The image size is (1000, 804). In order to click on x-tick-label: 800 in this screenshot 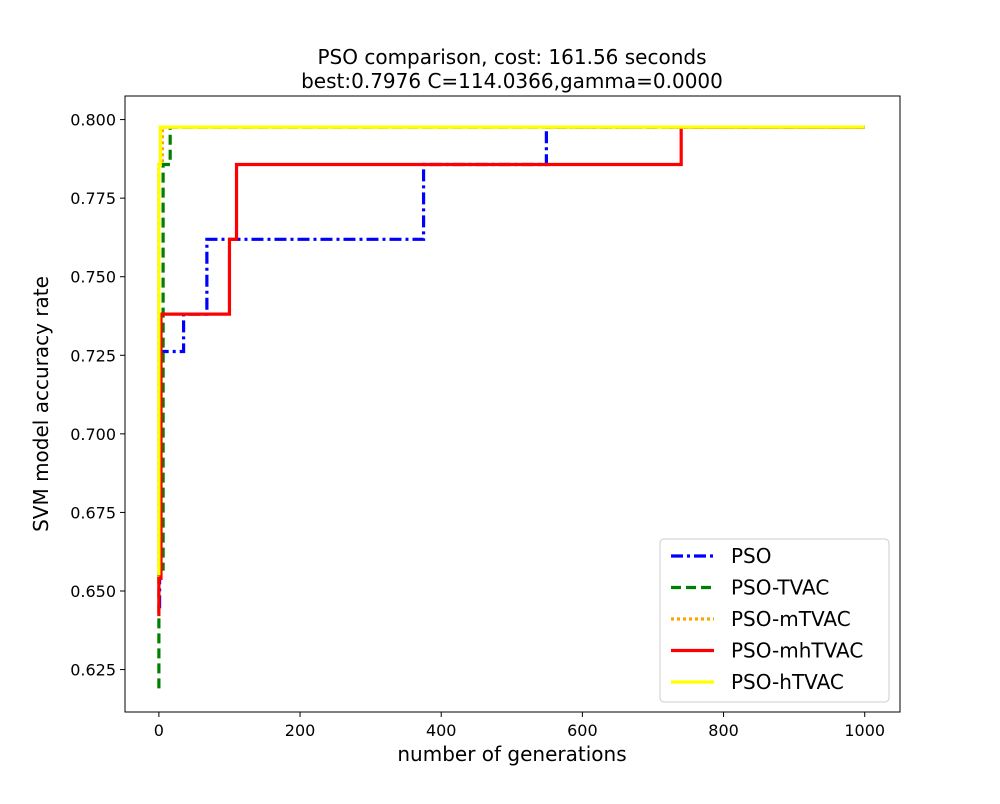, I will do `click(723, 730)`.